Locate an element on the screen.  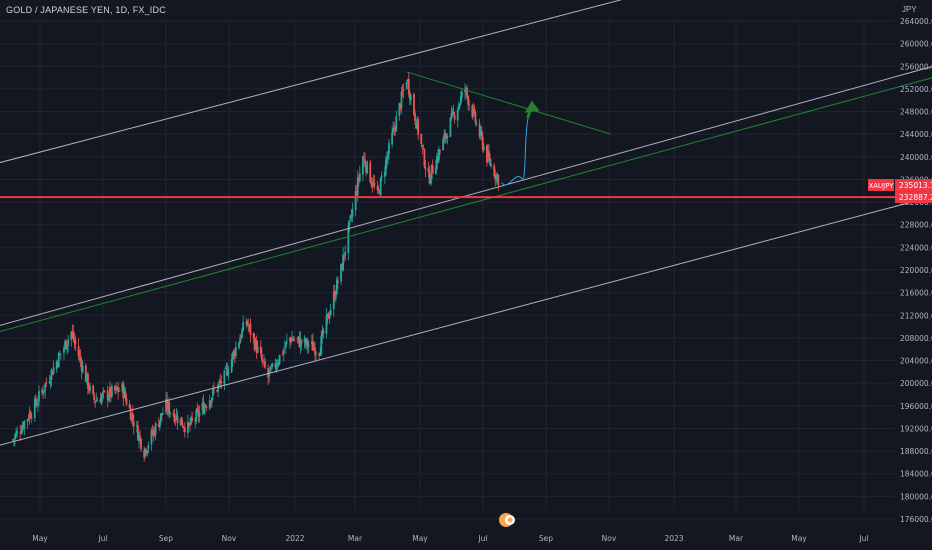
price-tick-label: 260000.0 is located at coordinates (916, 44).